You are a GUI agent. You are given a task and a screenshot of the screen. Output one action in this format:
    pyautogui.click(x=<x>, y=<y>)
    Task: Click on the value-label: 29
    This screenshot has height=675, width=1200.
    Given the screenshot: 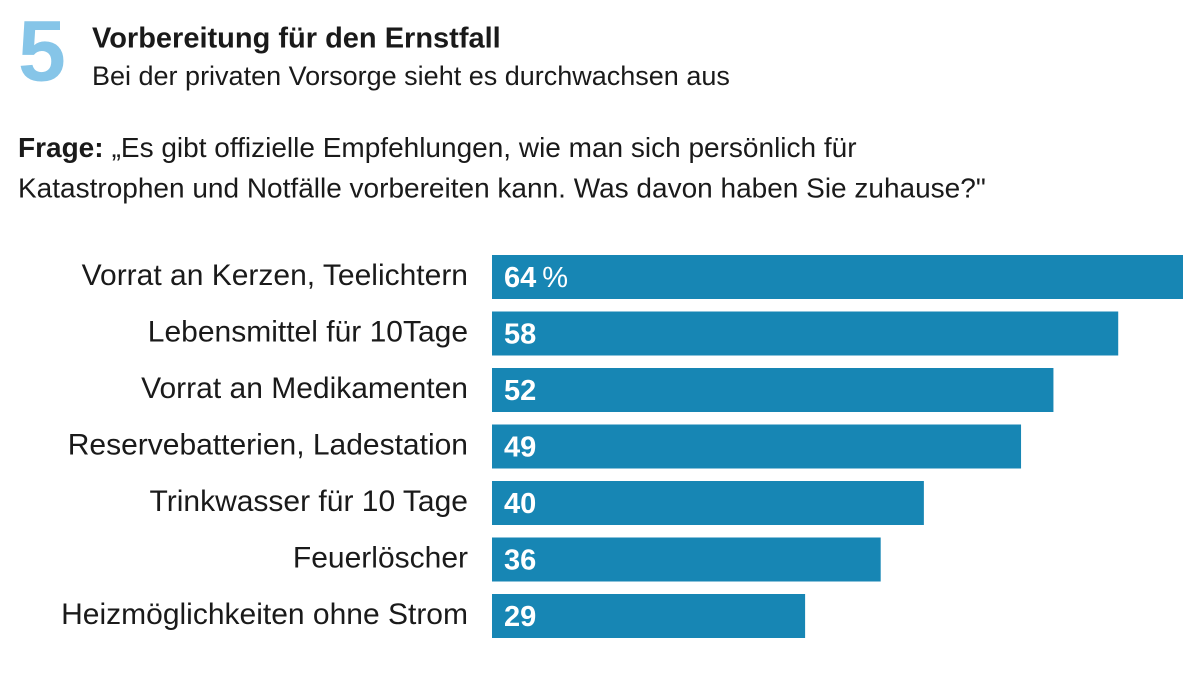 What is the action you would take?
    pyautogui.click(x=520, y=617)
    